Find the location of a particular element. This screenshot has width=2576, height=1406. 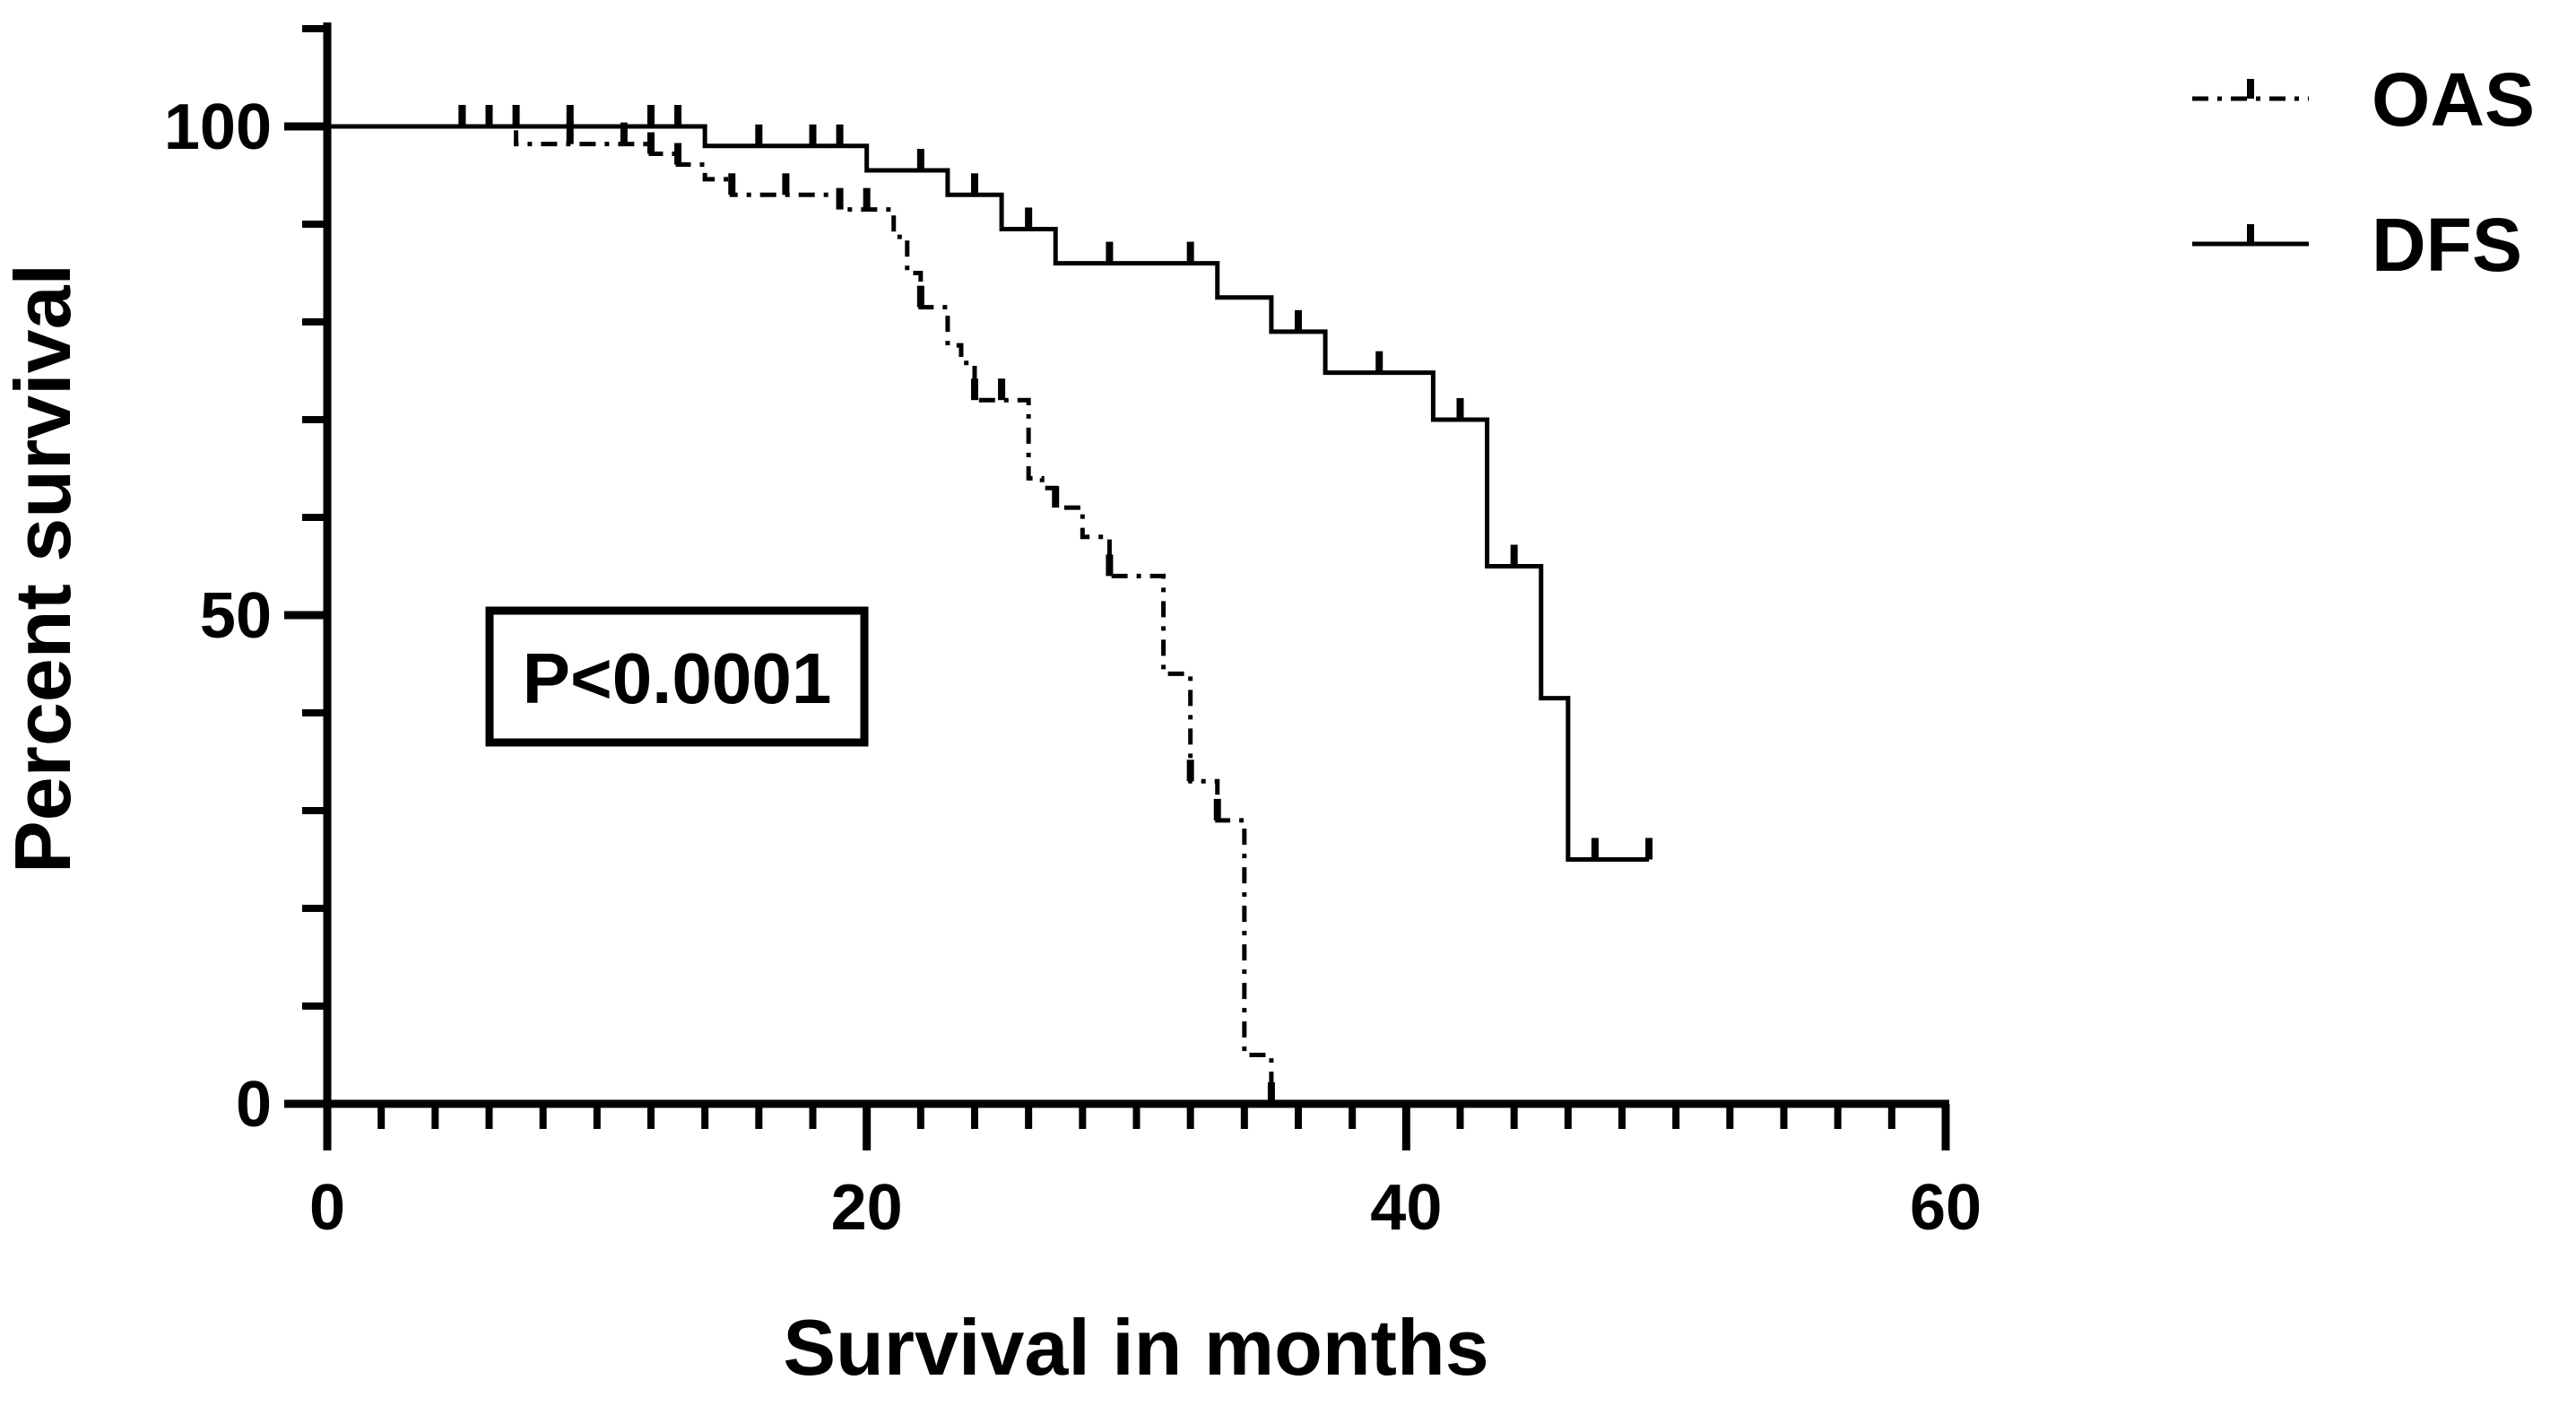

pvalue-box is located at coordinates (677, 676).